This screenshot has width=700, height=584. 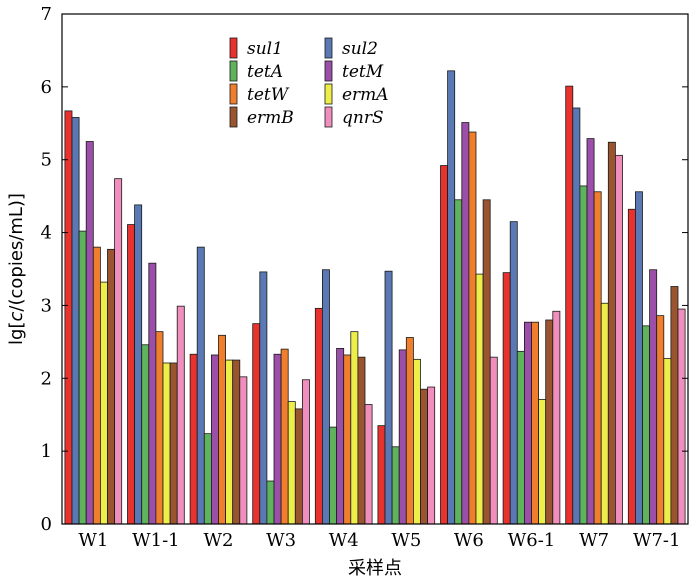 I want to click on bar-tetA-W1, so click(x=82, y=377).